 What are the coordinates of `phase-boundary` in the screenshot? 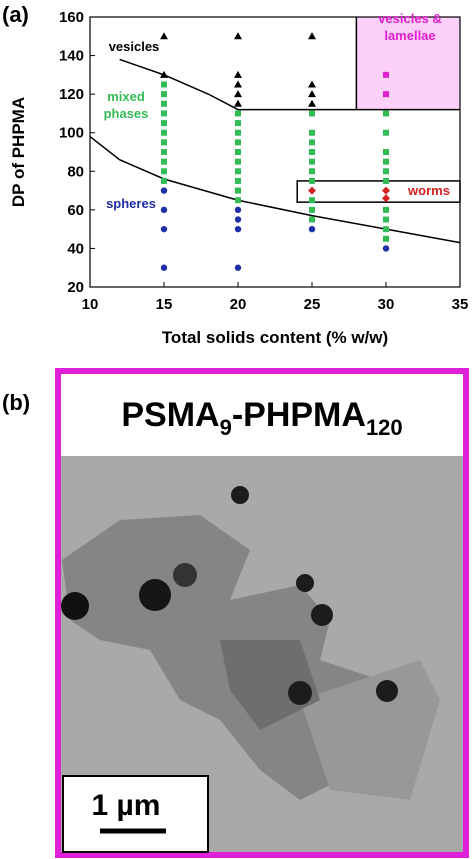 It's located at (289, 84).